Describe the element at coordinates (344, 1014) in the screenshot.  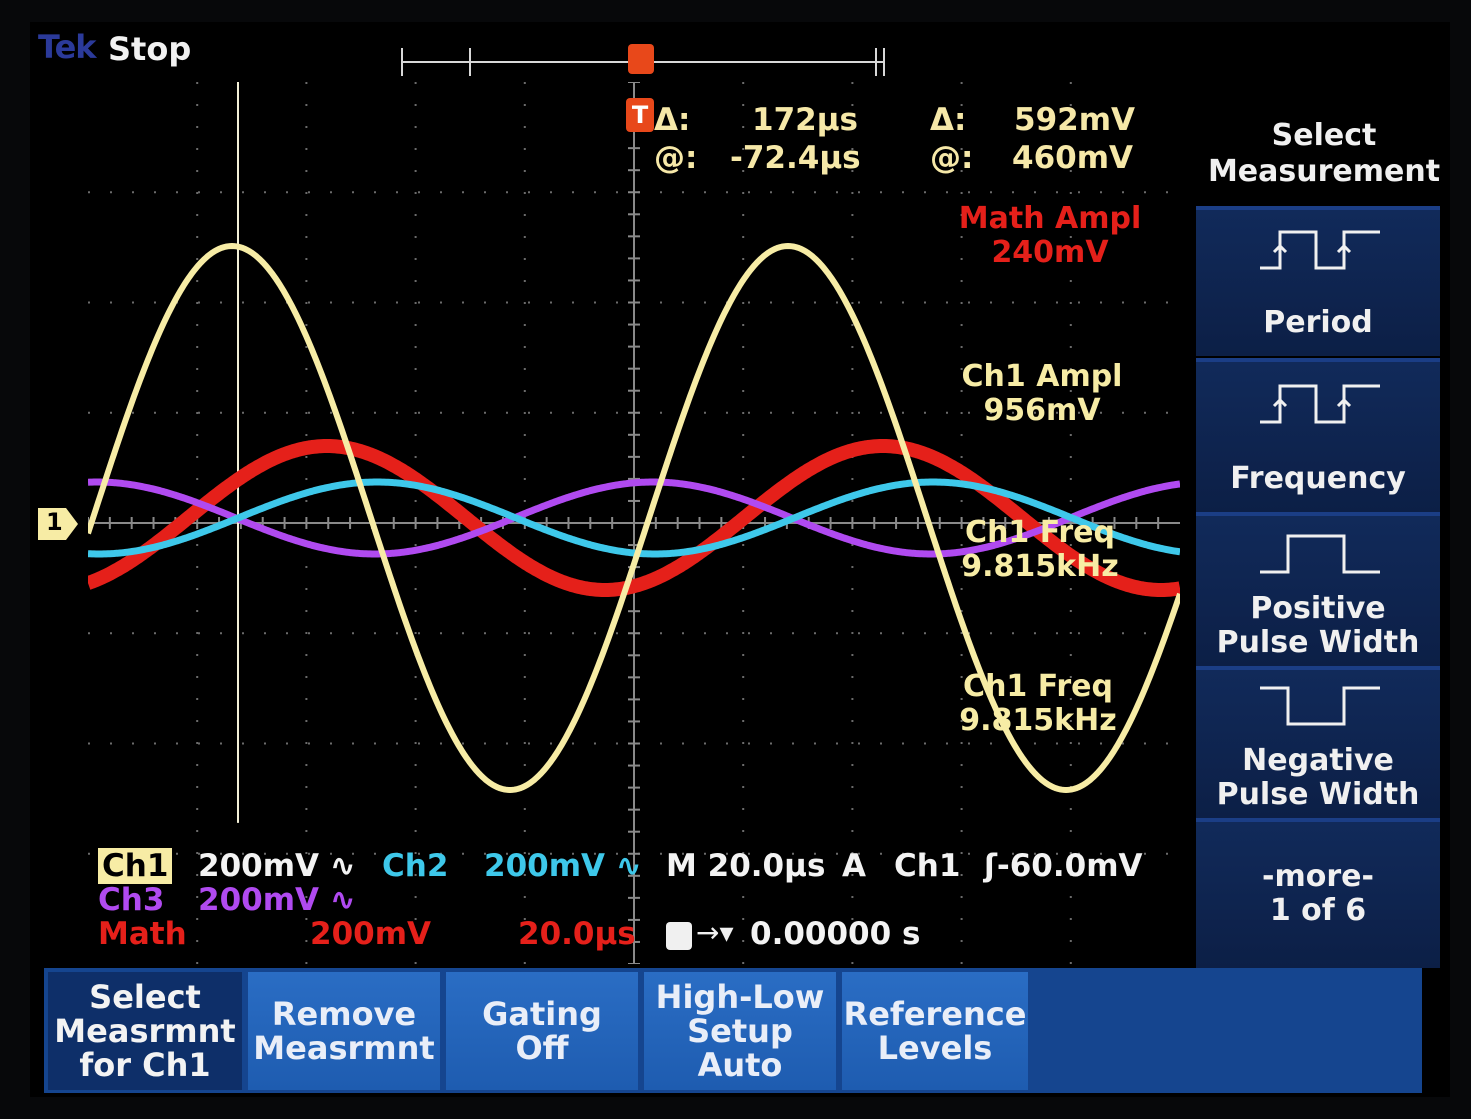
I see `bottom-button-label-line1: Remove` at that location.